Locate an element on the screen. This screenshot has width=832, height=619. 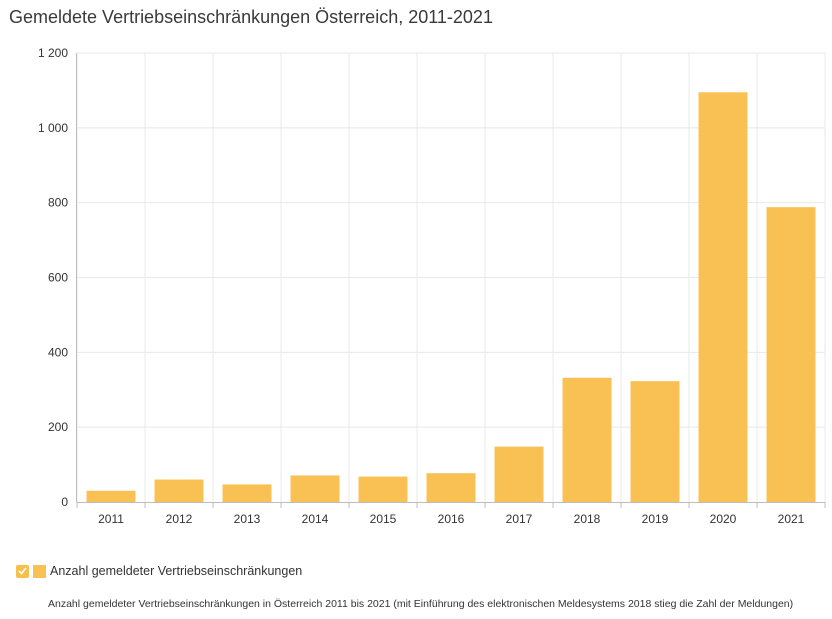
y-tick-label: 0 is located at coordinates (64, 502).